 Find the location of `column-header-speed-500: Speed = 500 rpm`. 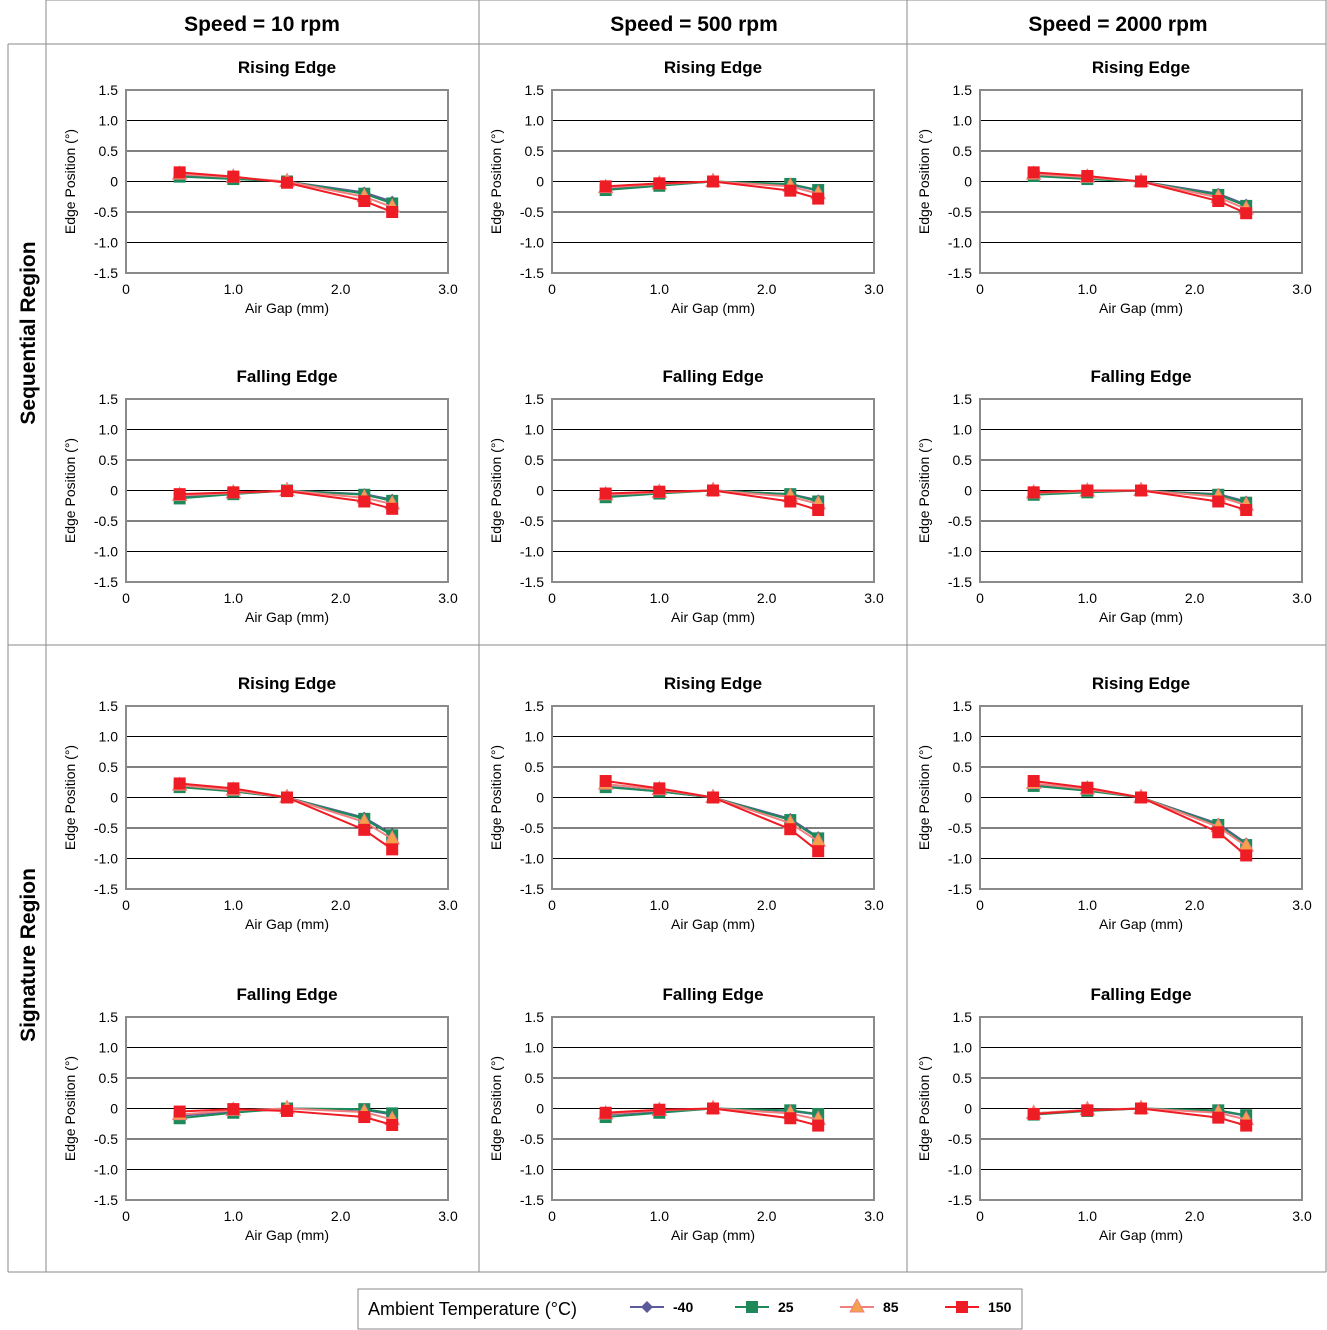

column-header-speed-500: Speed = 500 rpm is located at coordinates (694, 24).